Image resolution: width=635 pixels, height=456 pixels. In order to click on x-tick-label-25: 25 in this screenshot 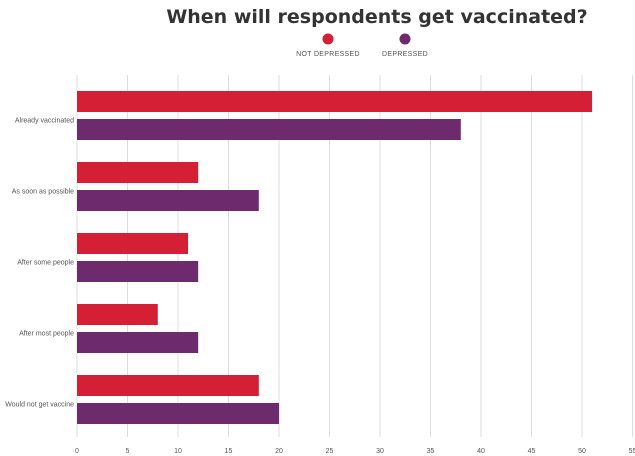, I will do `click(330, 451)`.